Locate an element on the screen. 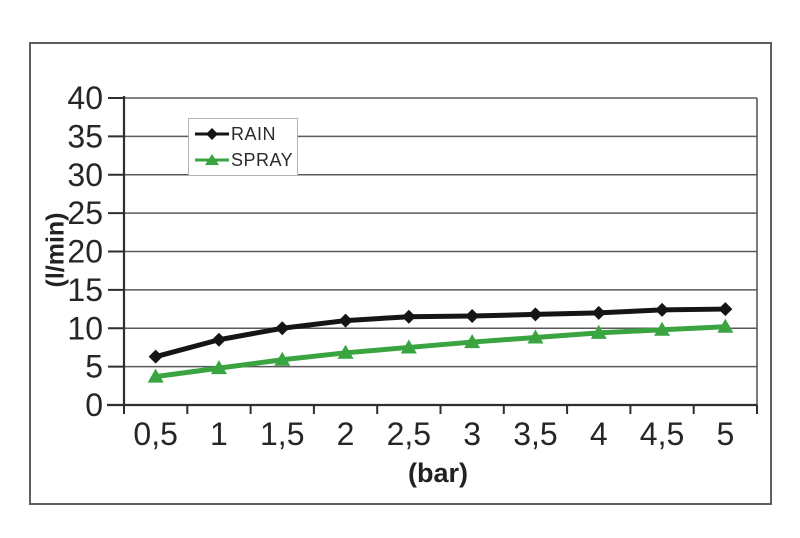  spray-series-line-triangle-icon is located at coordinates (212, 159).